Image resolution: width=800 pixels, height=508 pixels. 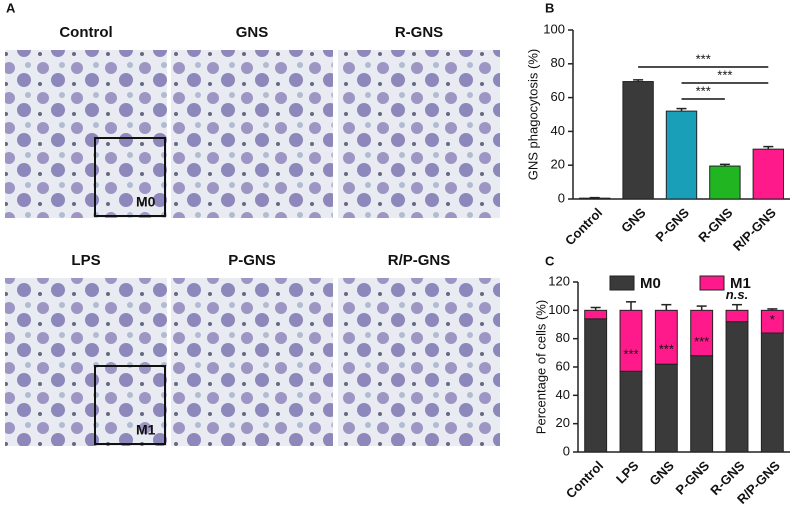 What do you see at coordinates (715, 225) in the screenshot?
I see `x-tick-label: R-GNS` at bounding box center [715, 225].